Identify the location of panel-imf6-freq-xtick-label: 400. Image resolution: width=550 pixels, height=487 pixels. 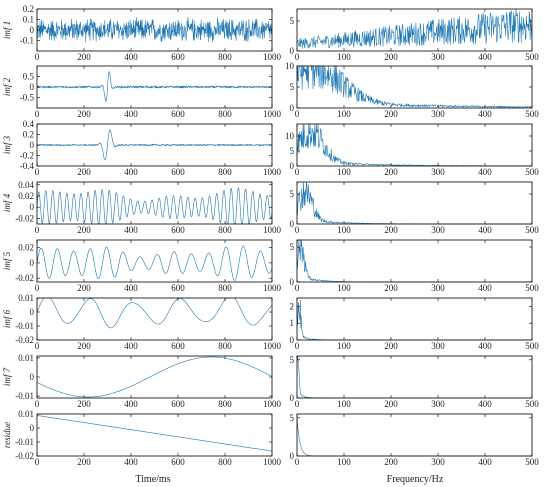
(485, 346).